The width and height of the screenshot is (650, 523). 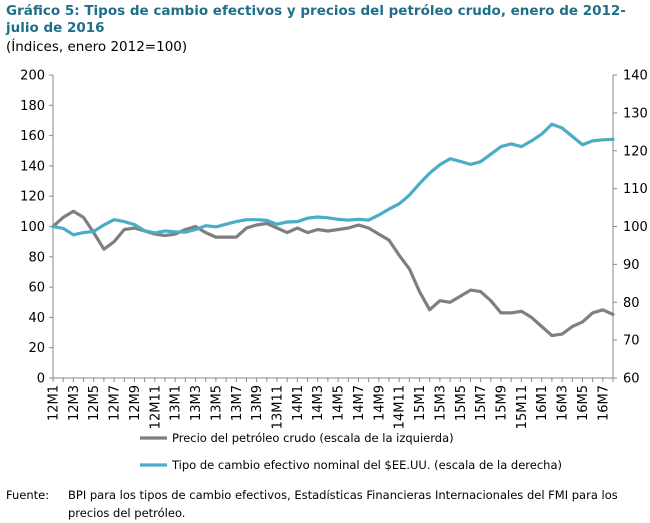 What do you see at coordinates (635, 227) in the screenshot?
I see `right-tick-label: 100` at bounding box center [635, 227].